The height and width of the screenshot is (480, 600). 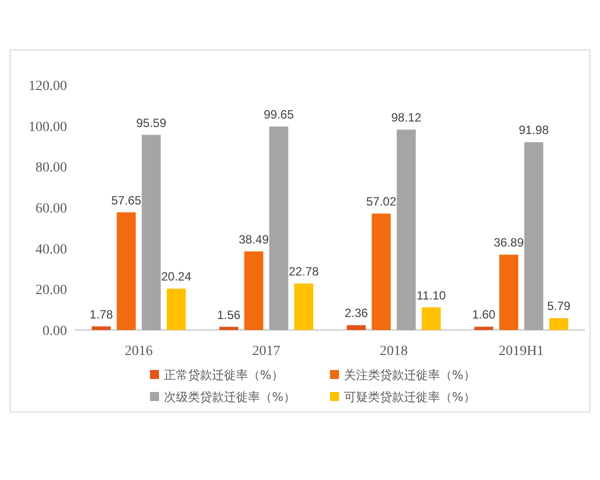 What do you see at coordinates (484, 315) in the screenshot?
I see `data-label: 1.60` at bounding box center [484, 315].